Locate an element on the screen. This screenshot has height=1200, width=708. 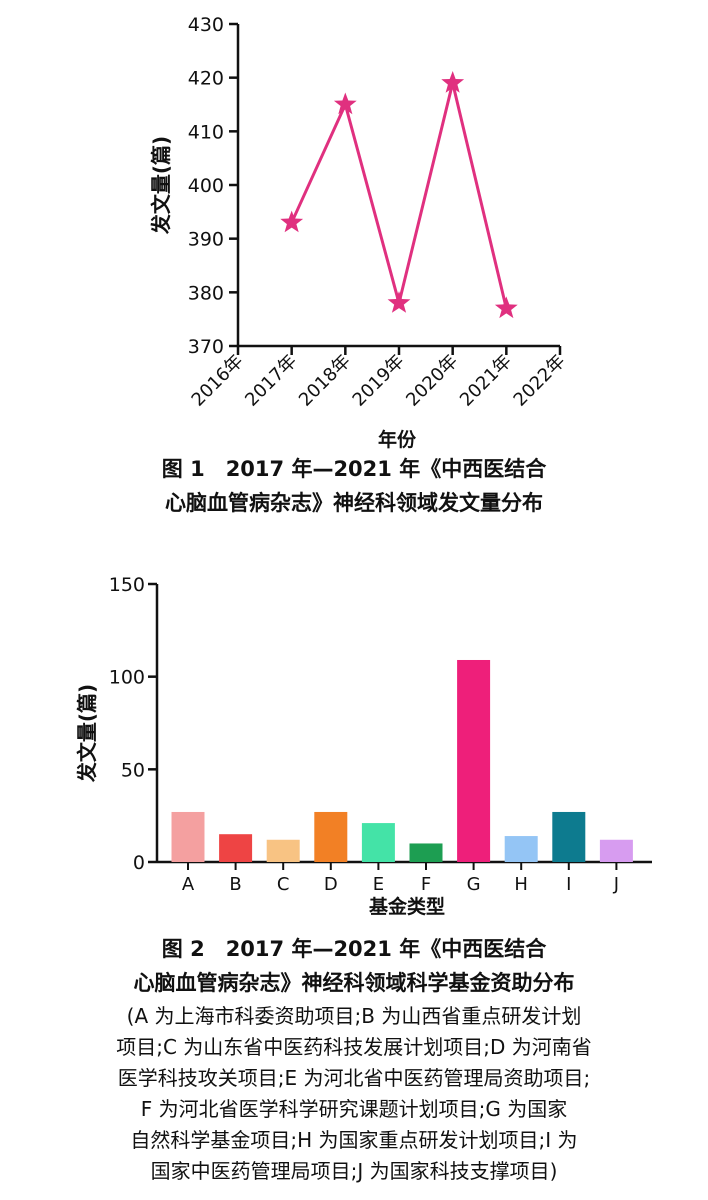
x-tick-label: F is located at coordinates (426, 884).